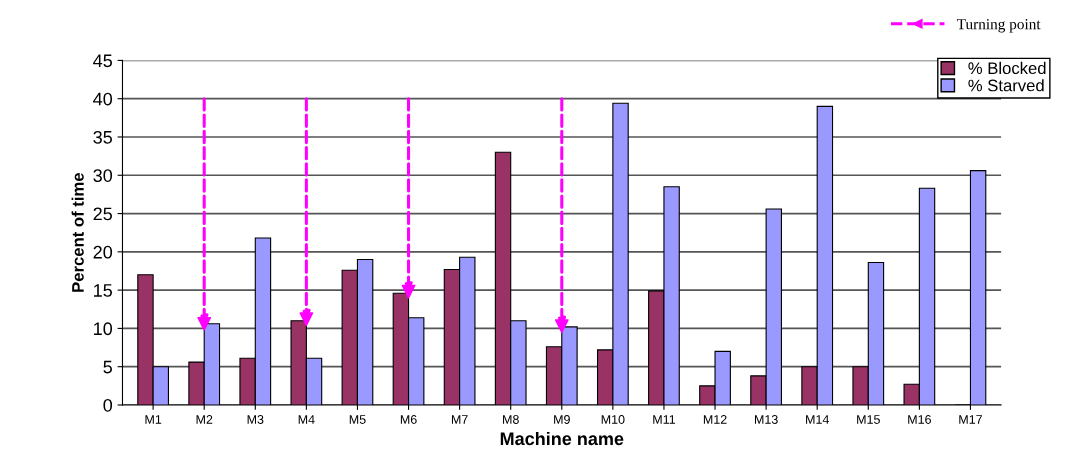 The height and width of the screenshot is (472, 1065). What do you see at coordinates (1007, 68) in the screenshot?
I see `legend-label: % Blocked` at bounding box center [1007, 68].